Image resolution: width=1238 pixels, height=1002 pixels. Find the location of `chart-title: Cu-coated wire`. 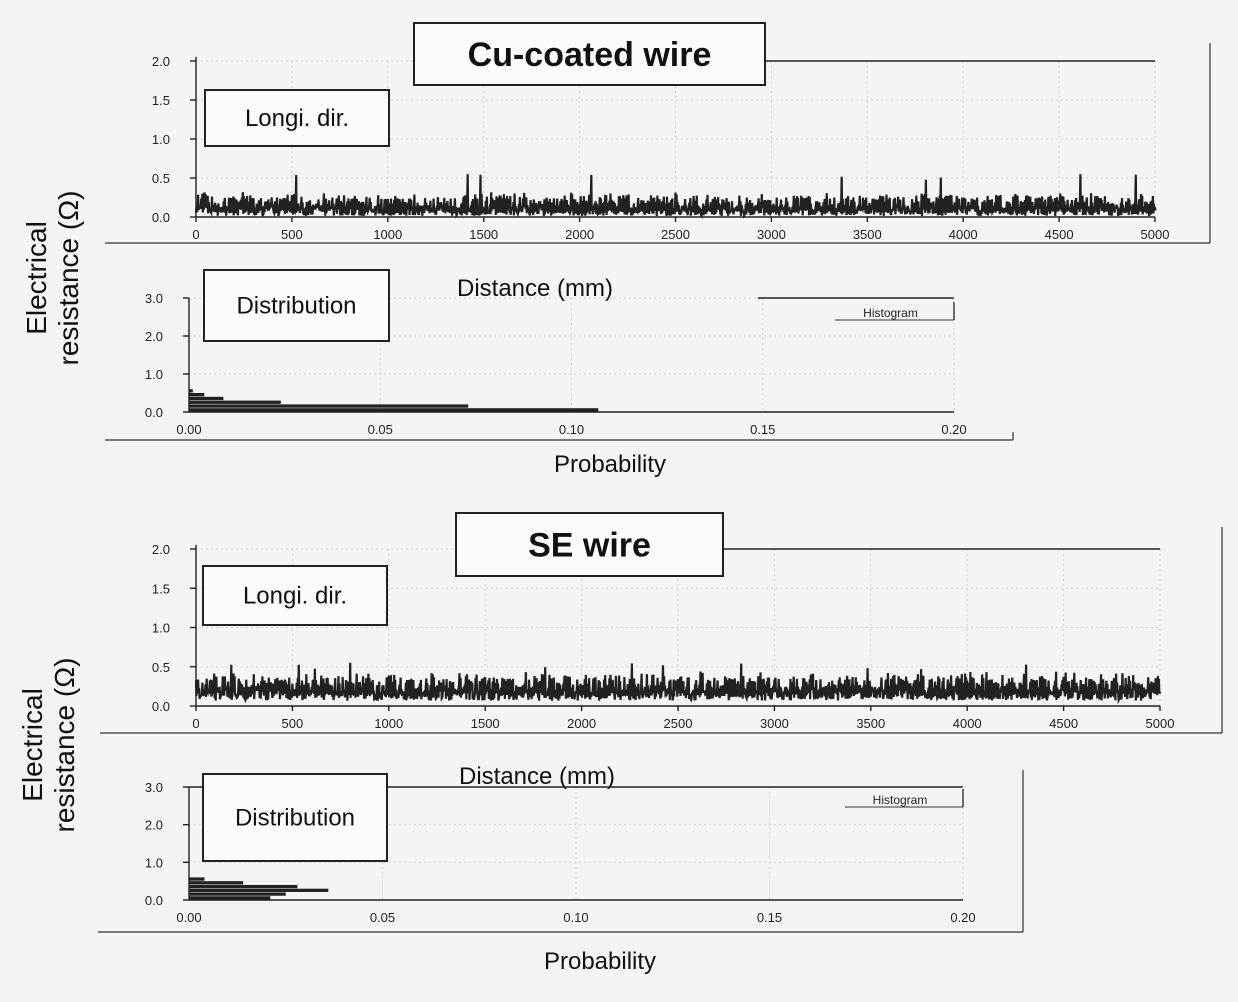

chart-title: Cu-coated wire is located at coordinates (590, 55).